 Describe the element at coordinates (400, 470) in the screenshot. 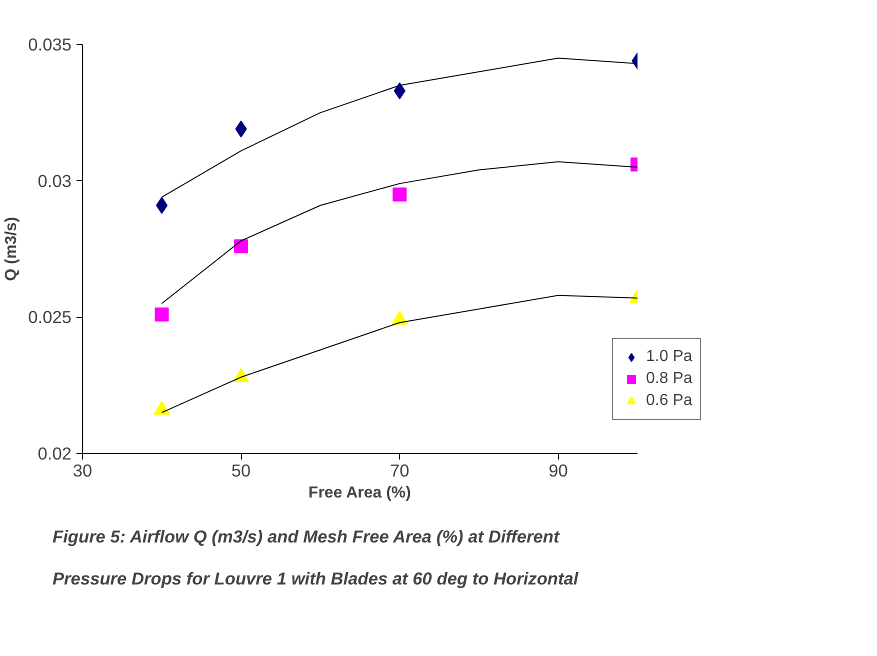

I see `x-tick-label: 70` at that location.